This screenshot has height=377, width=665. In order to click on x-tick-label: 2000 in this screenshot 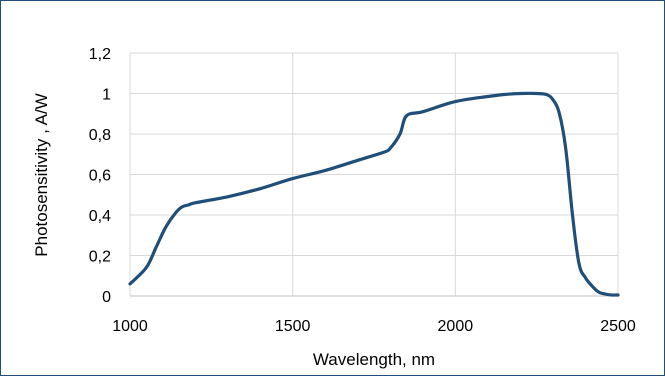, I will do `click(456, 326)`.